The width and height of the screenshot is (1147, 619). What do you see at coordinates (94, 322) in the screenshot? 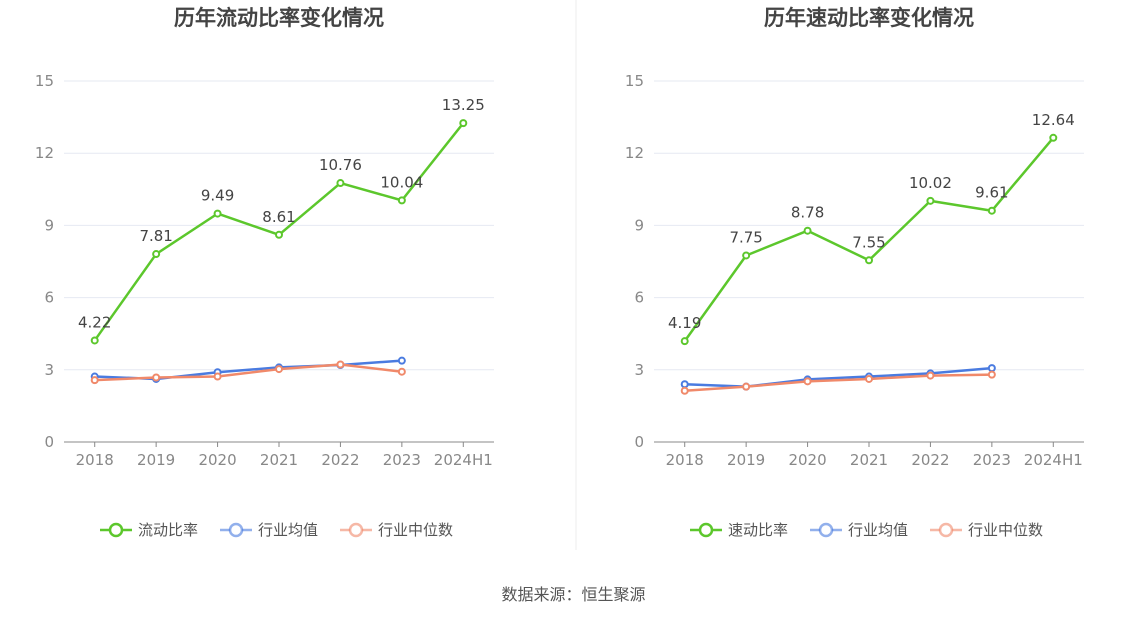
I see `data-label: 4.22` at bounding box center [94, 322].